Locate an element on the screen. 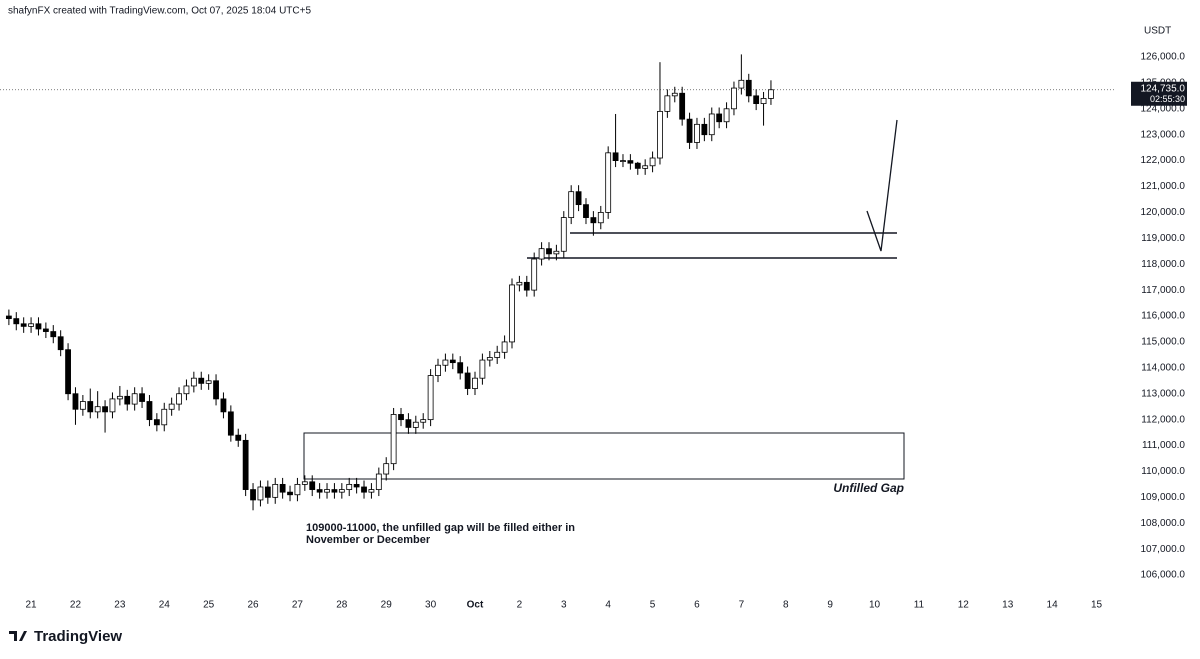  y-tick-label: 115,000.0 is located at coordinates (1163, 342).